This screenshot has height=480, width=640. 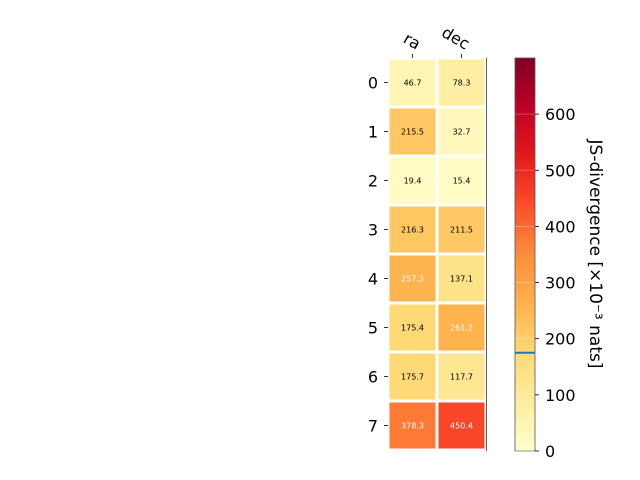 I want to click on heatmap-cell-value: 378.3, so click(x=412, y=426).